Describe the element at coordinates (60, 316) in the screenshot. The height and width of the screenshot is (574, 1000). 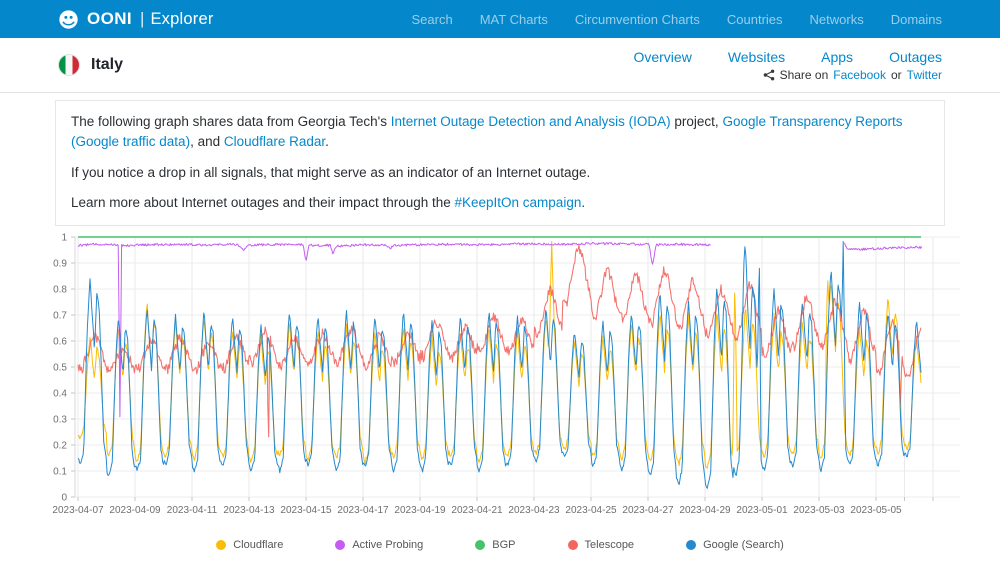
I see `svg-text: 0.7` at that location.